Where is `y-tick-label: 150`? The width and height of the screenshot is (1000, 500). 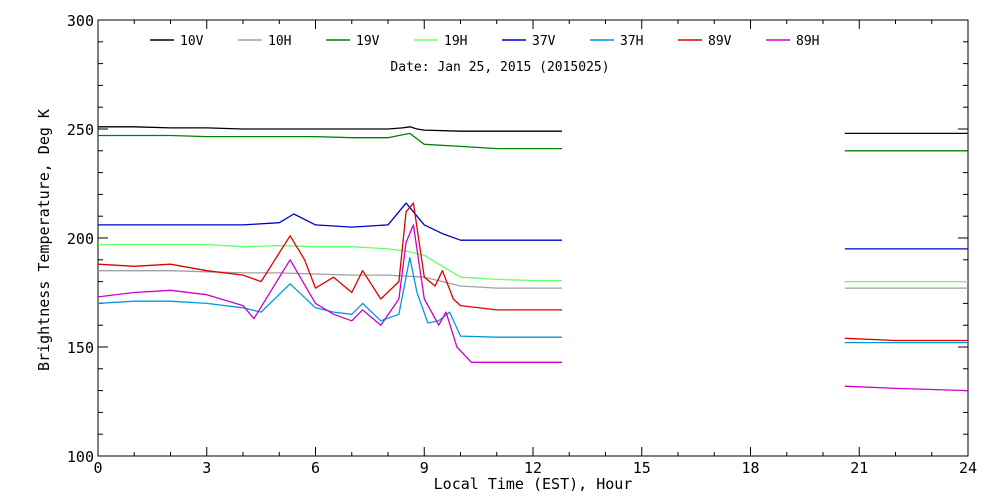 y-tick-label: 150 is located at coordinates (80, 348).